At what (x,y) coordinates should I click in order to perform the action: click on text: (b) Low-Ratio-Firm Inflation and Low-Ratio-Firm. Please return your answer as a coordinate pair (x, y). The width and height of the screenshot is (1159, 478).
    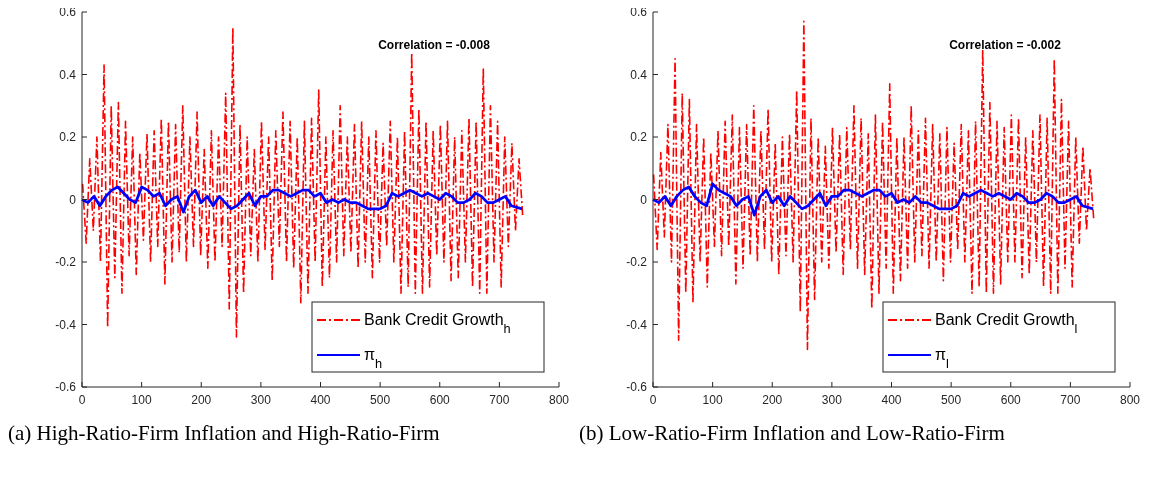
    Looking at the image, I should click on (792, 433).